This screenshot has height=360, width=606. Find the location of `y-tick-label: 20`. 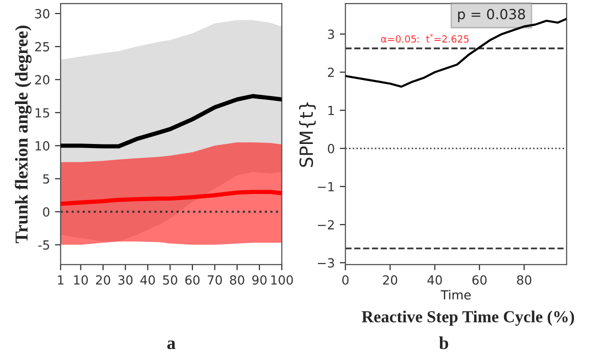

y-tick-label: 20 is located at coordinates (42, 80).